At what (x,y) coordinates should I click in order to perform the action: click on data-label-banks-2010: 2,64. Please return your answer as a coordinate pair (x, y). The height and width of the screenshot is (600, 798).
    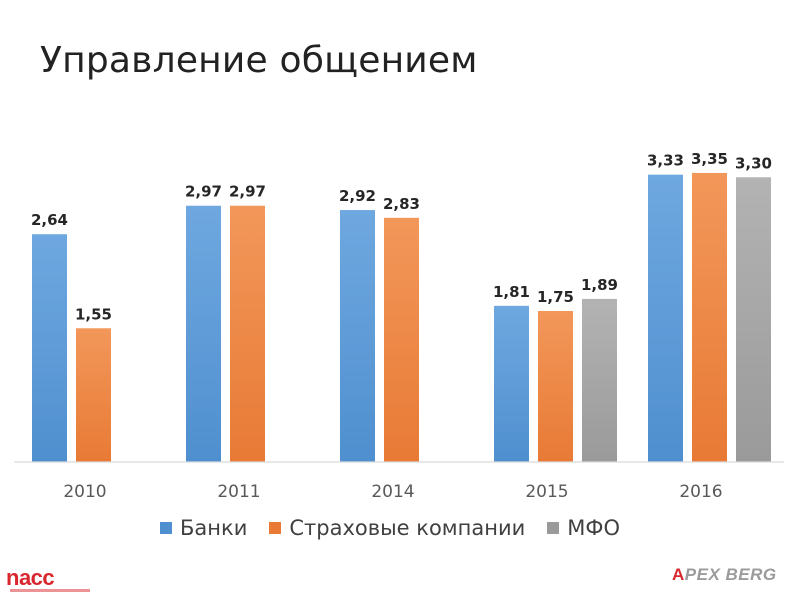
    Looking at the image, I should click on (49, 220).